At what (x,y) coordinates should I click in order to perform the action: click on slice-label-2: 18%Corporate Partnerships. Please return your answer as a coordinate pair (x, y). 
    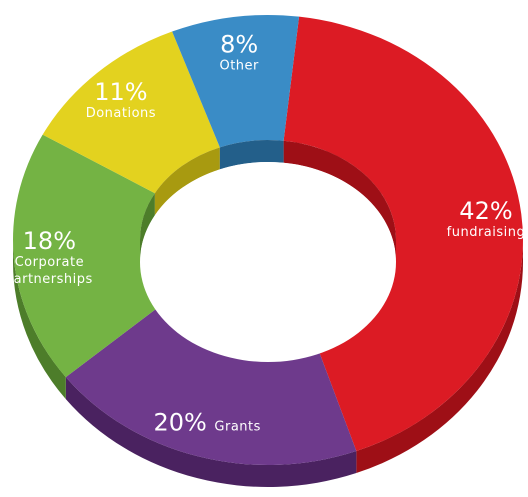
    Looking at the image, I should click on (49, 257).